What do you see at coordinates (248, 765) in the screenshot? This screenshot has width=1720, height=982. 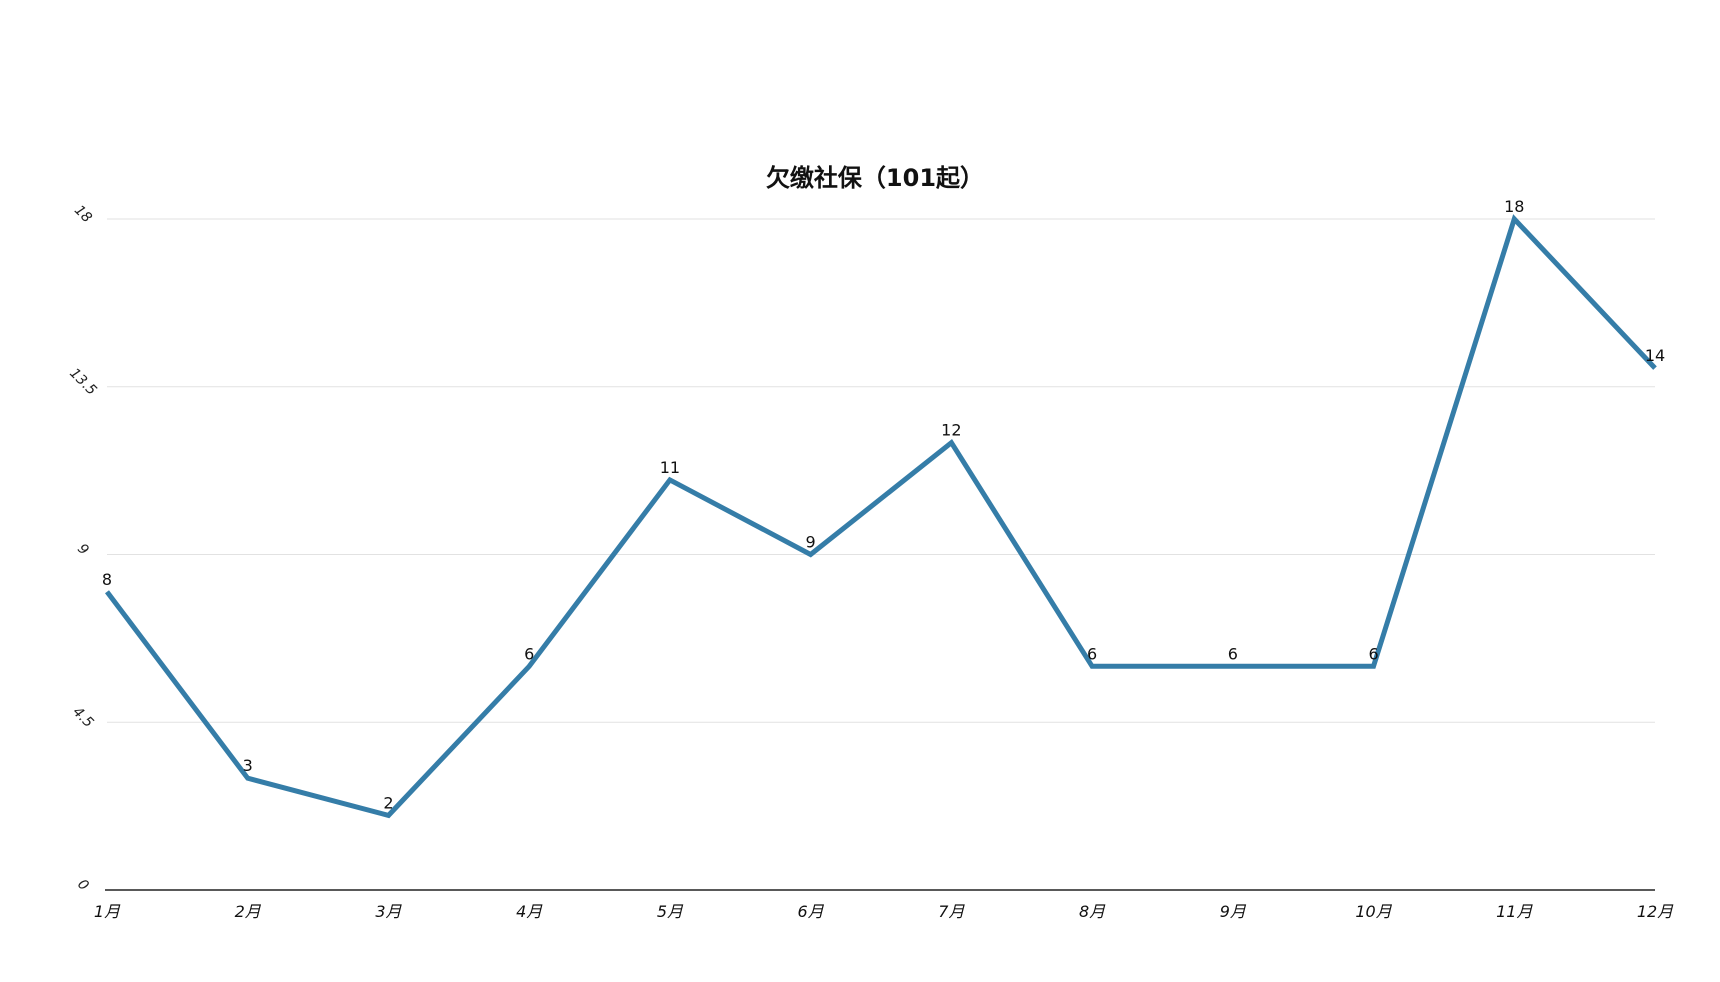 I see `data-label: 3` at bounding box center [248, 765].